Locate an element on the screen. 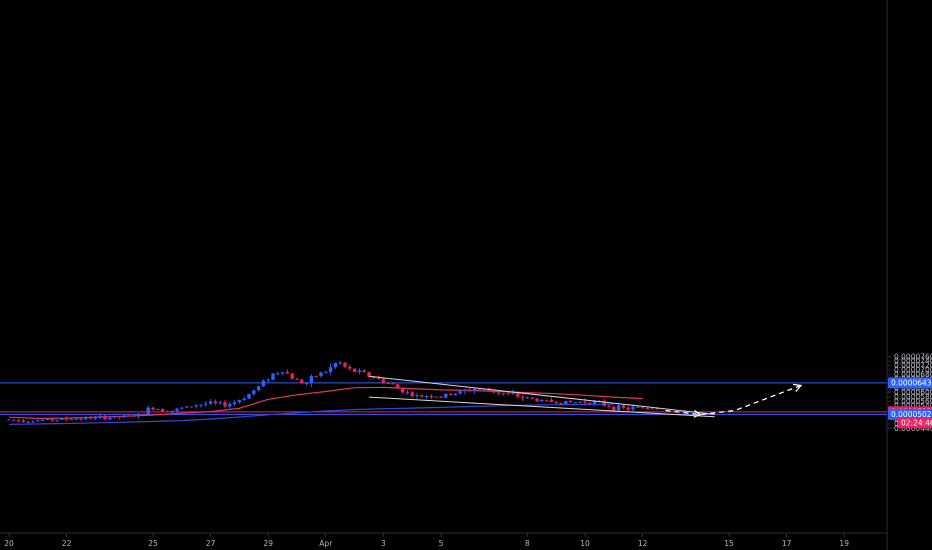  x-tick-label-0: 20 is located at coordinates (9, 543).